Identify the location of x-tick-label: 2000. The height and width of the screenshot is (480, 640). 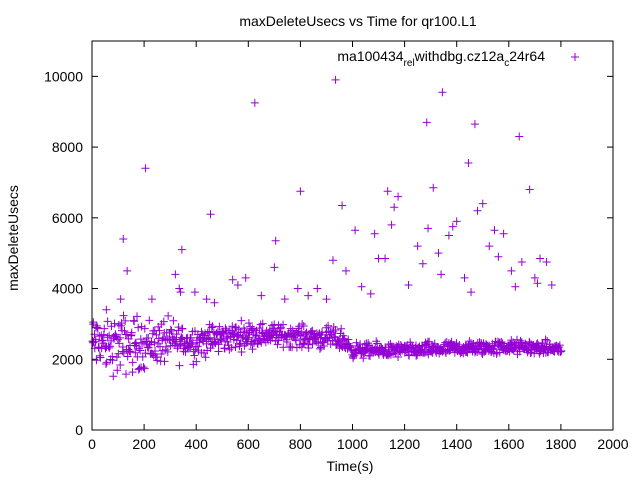
(612, 444).